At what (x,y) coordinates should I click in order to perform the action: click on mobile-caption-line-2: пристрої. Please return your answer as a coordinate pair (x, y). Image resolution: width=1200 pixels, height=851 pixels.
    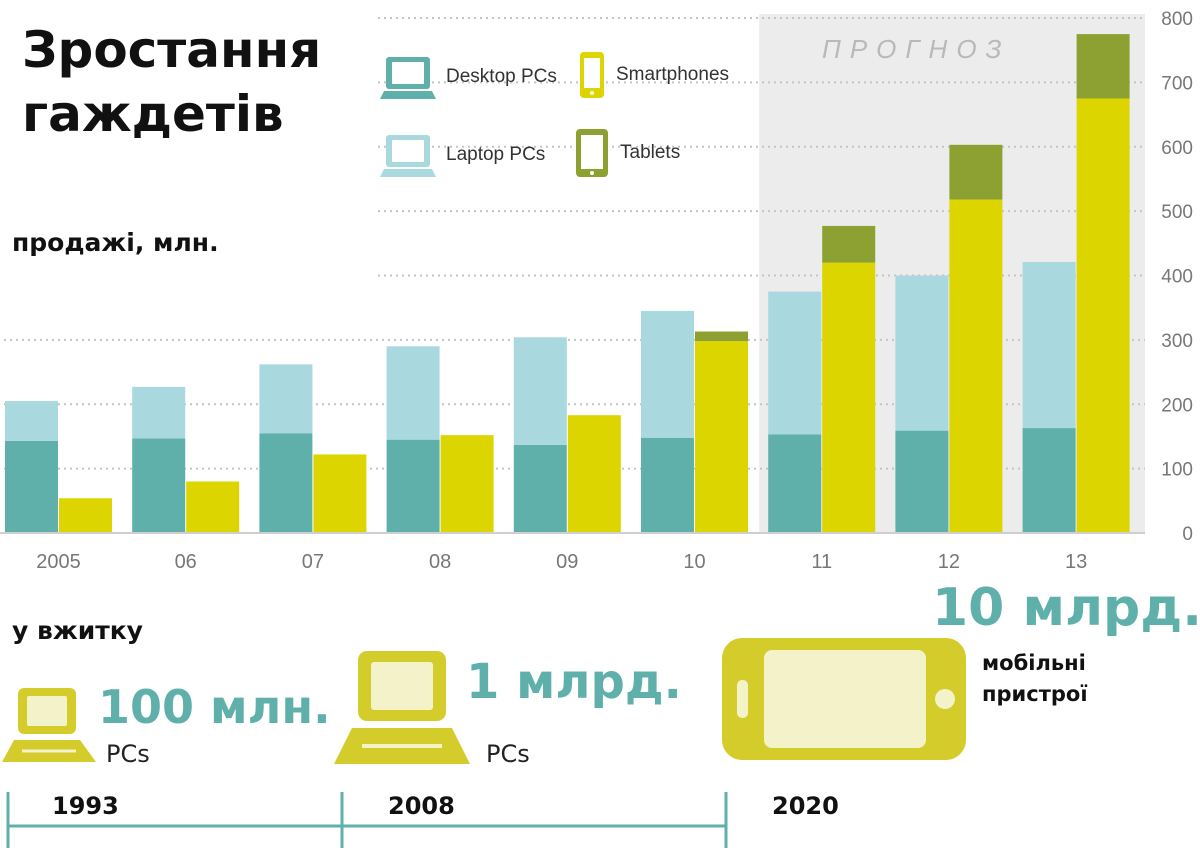
    Looking at the image, I should click on (1035, 694).